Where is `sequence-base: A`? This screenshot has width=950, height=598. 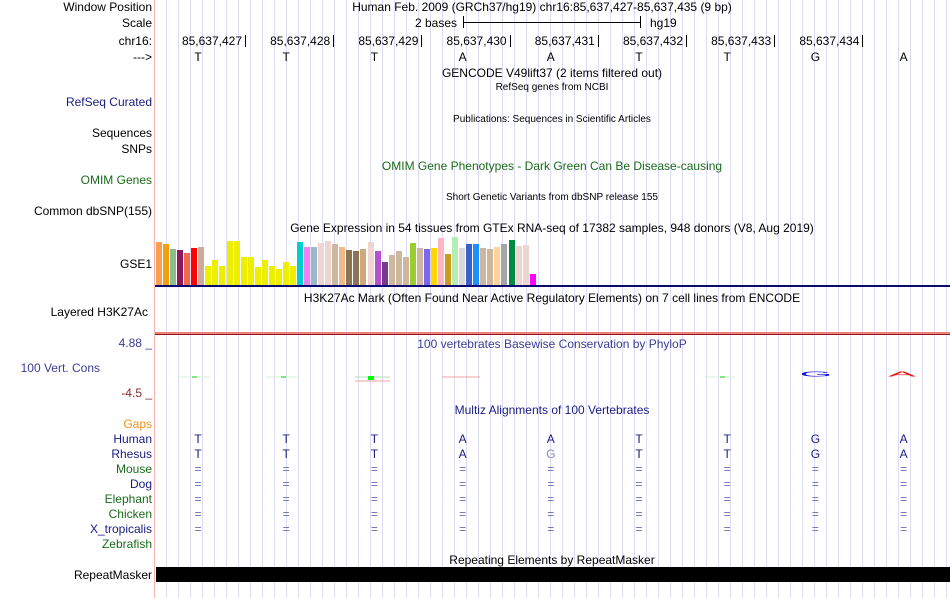
sequence-base: A is located at coordinates (903, 57).